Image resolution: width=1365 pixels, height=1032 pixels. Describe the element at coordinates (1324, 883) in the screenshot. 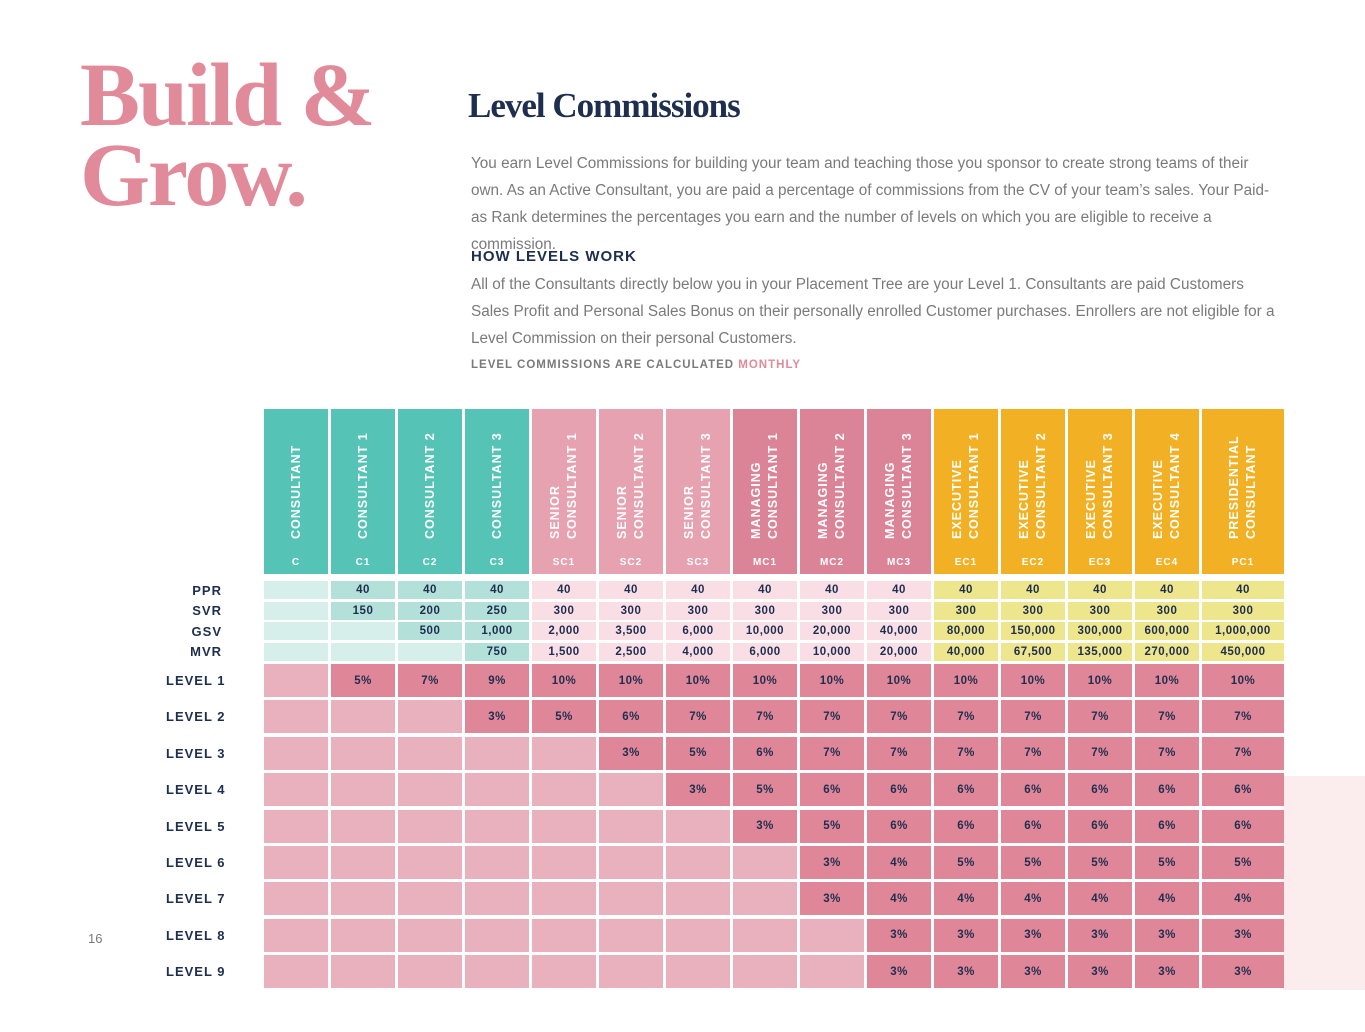

I see `decoration` at that location.